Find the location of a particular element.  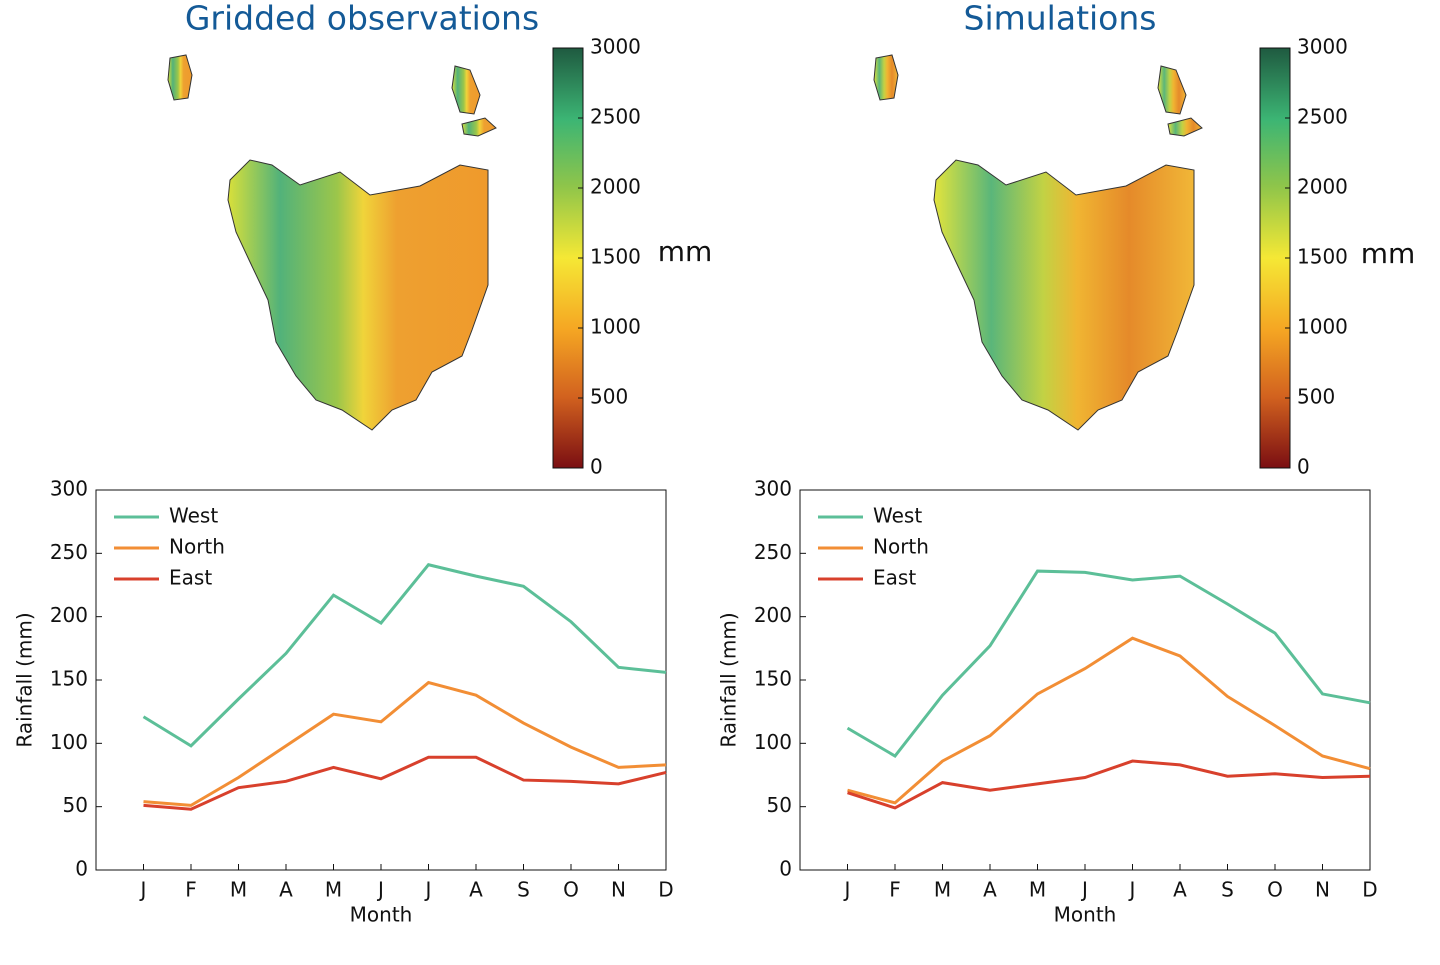

map-obs is located at coordinates (332, 242).